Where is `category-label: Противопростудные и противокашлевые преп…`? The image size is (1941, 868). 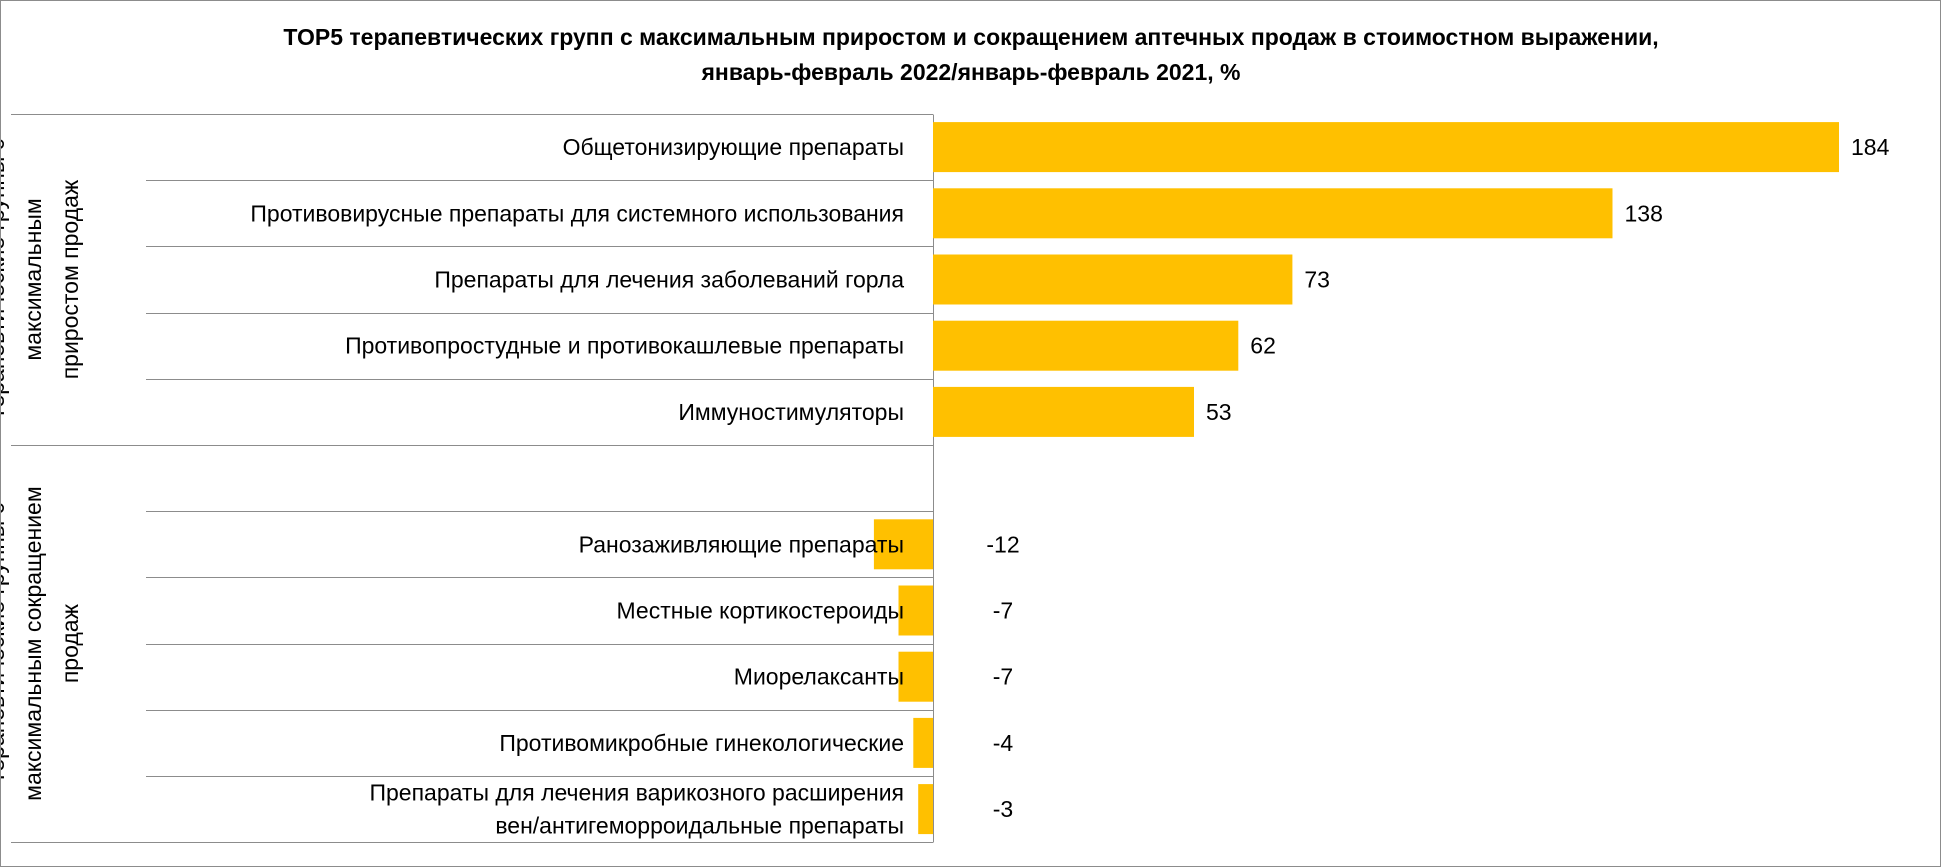 category-label: Противопростудные и противокашлевые преп… is located at coordinates (624, 346).